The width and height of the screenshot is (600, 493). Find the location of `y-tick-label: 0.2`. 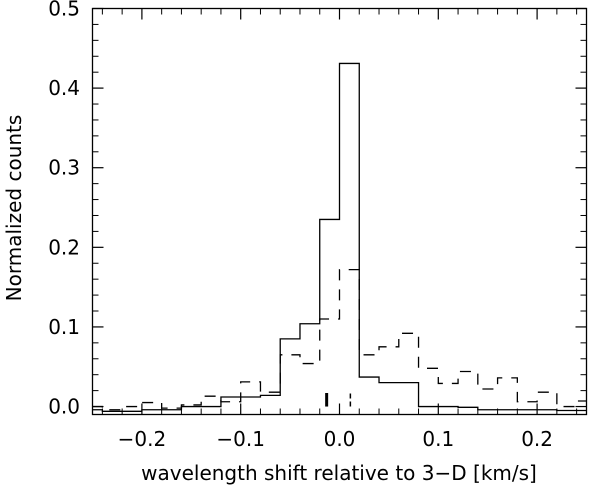

y-tick-label: 0.2 is located at coordinates (64, 247).